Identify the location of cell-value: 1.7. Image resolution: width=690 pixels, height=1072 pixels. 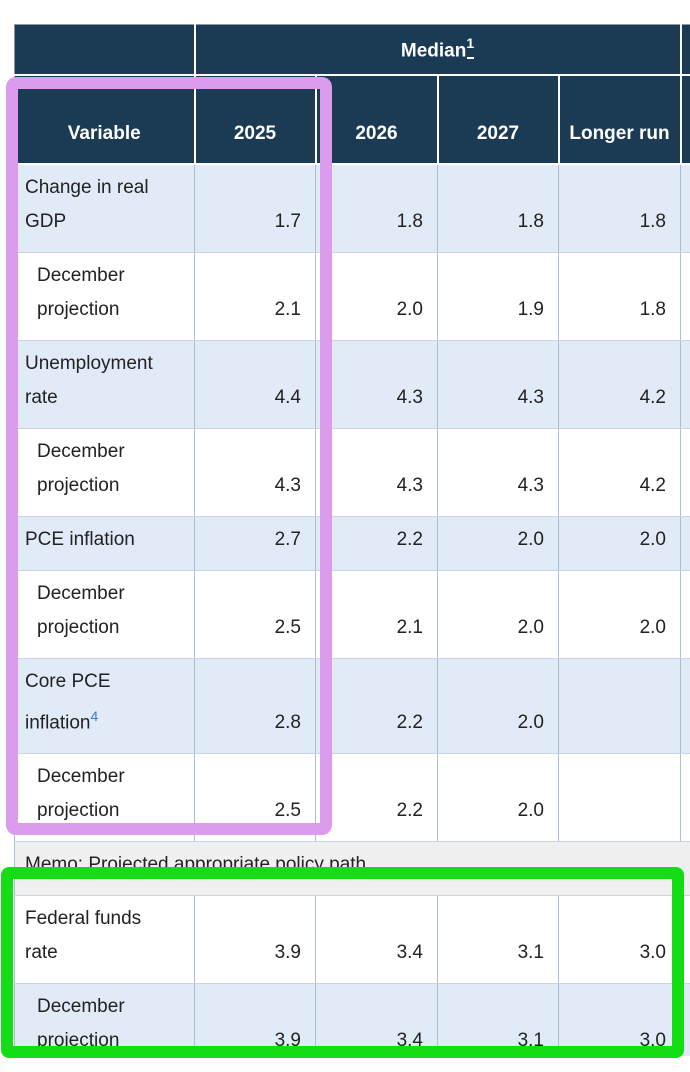
(255, 208).